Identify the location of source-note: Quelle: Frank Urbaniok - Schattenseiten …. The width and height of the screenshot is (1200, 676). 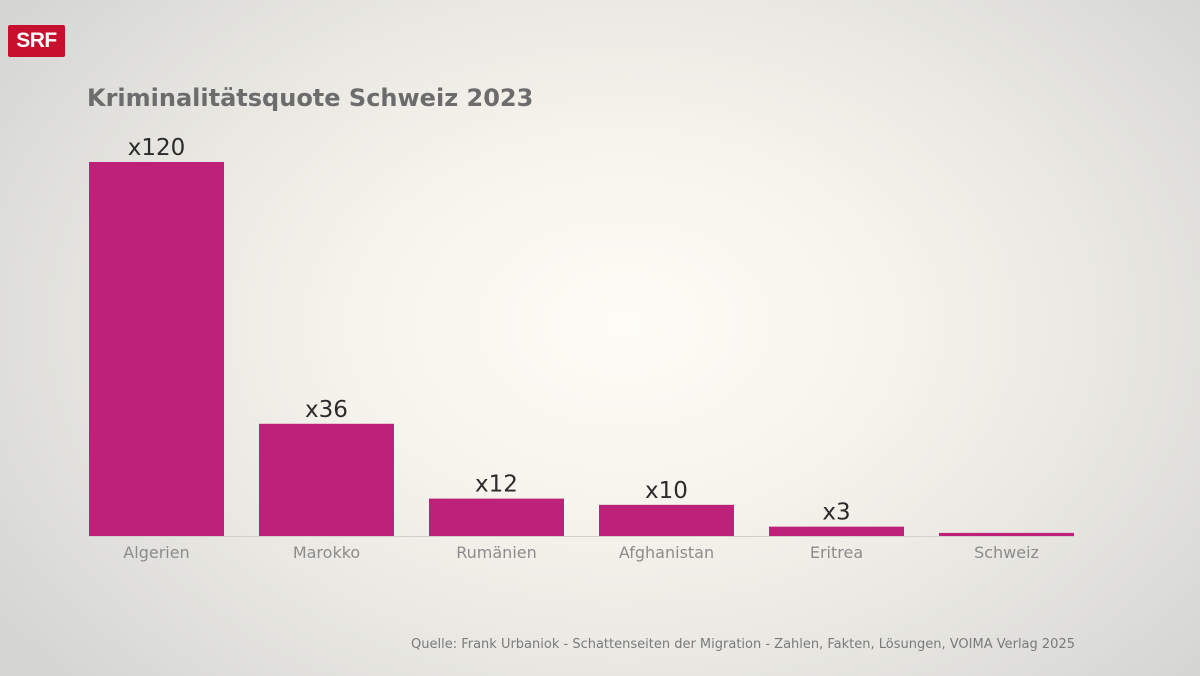
(743, 644).